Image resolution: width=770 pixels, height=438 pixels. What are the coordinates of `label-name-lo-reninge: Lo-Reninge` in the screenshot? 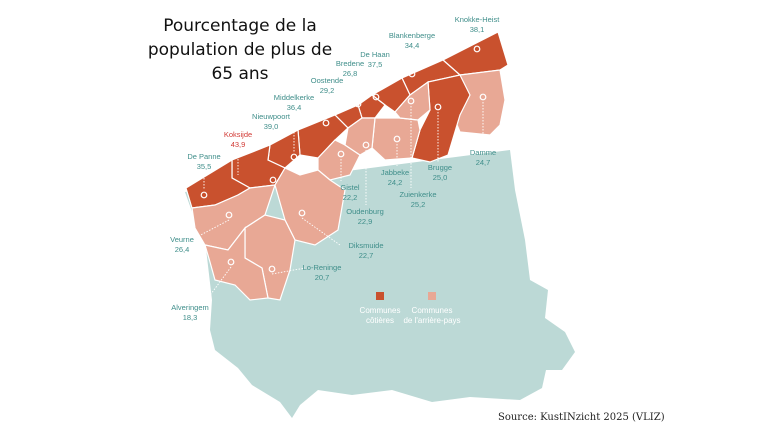 It's located at (322, 267).